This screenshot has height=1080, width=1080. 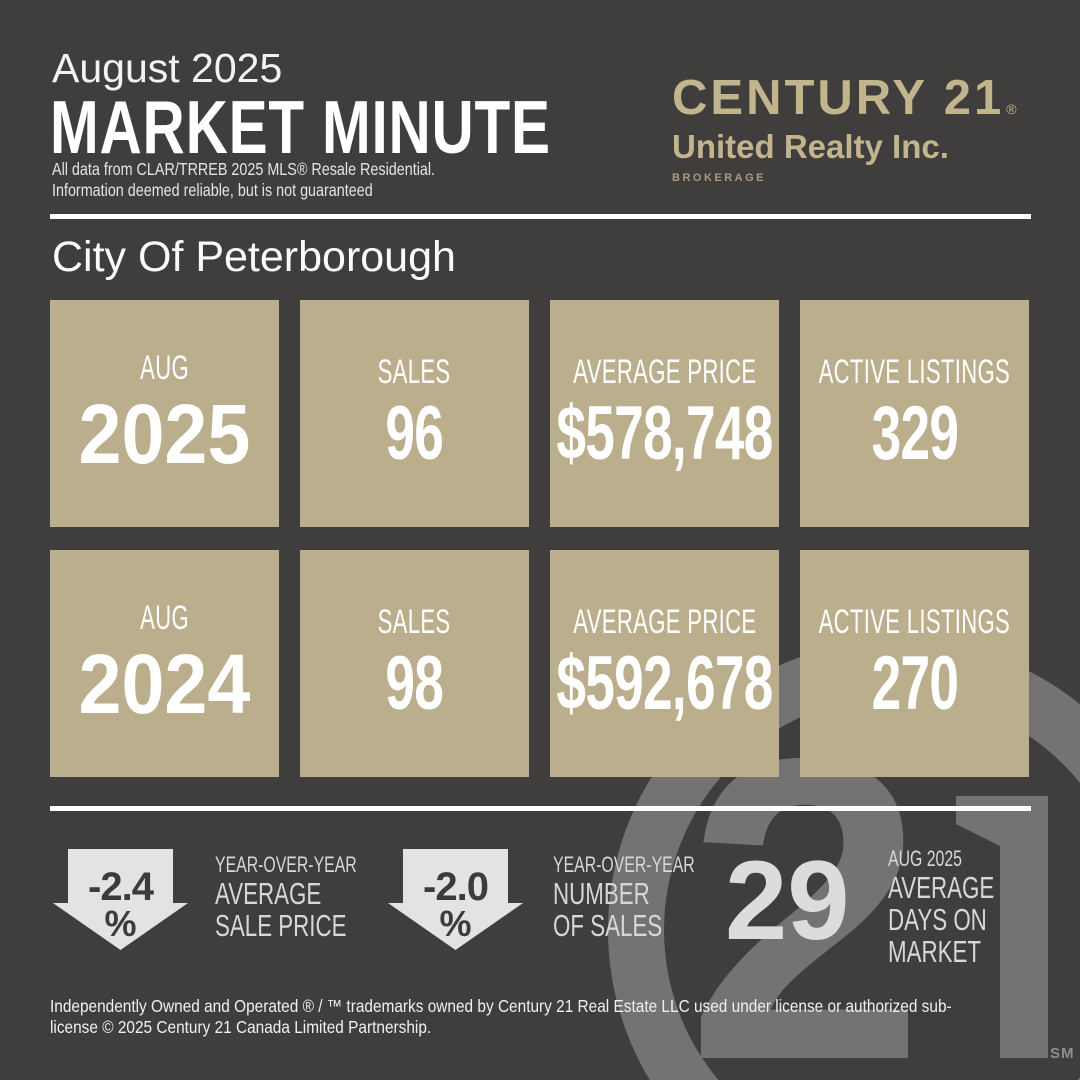 I want to click on section-divider, so click(x=540, y=808).